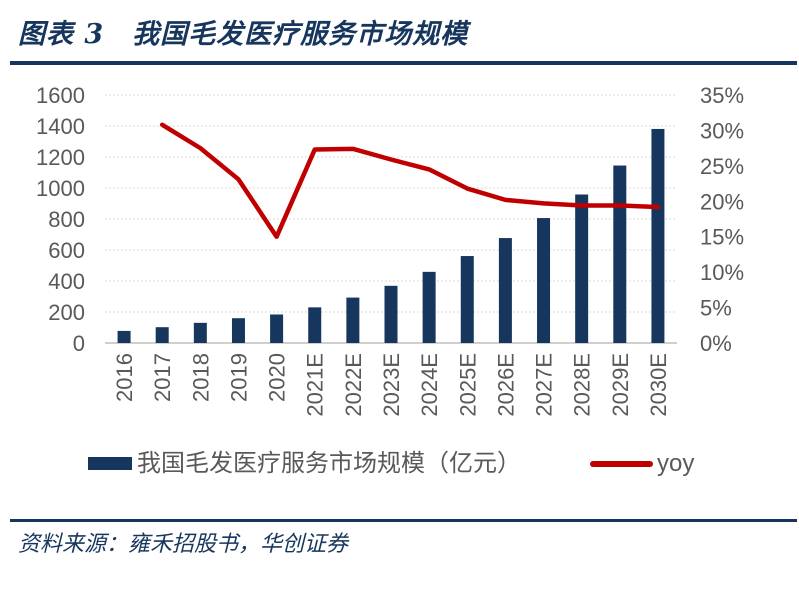 This screenshot has width=799, height=602. What do you see at coordinates (66, 219) in the screenshot?
I see `y-left-tick-label: 800` at bounding box center [66, 219].